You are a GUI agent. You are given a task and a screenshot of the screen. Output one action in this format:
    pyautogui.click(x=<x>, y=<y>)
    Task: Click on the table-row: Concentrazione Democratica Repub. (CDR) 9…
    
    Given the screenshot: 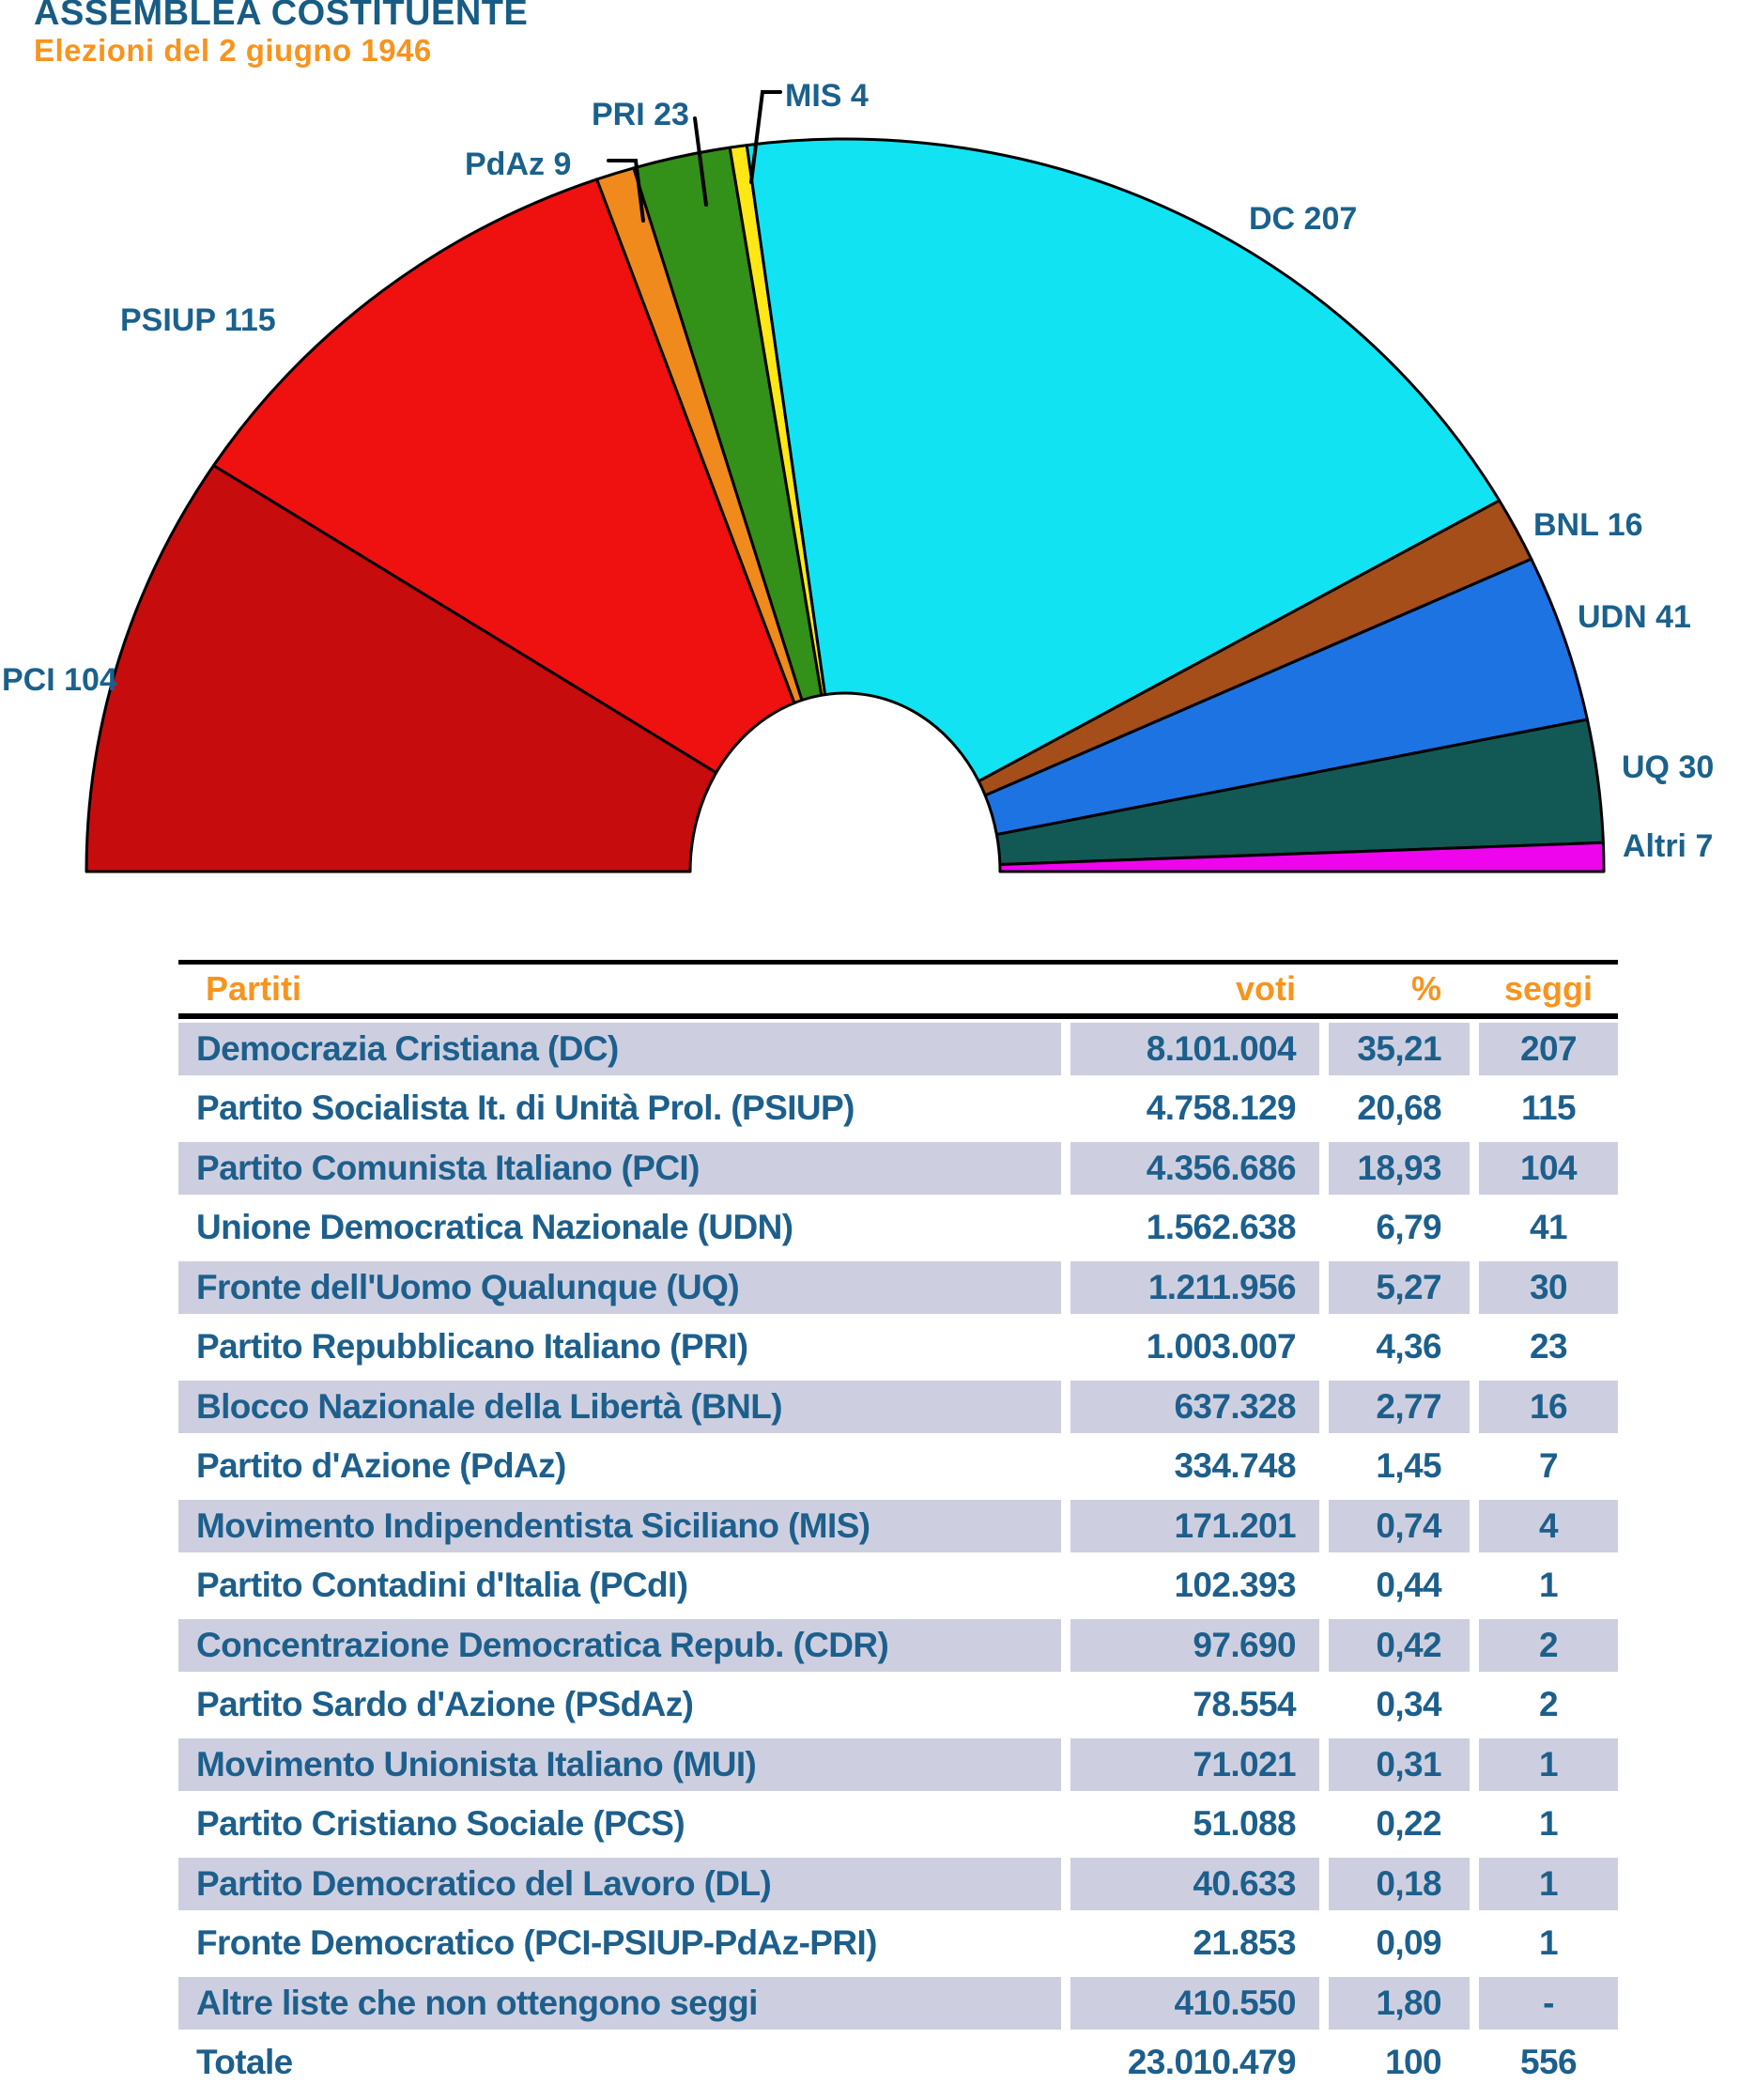 What is the action you would take?
    pyautogui.click(x=898, y=1645)
    